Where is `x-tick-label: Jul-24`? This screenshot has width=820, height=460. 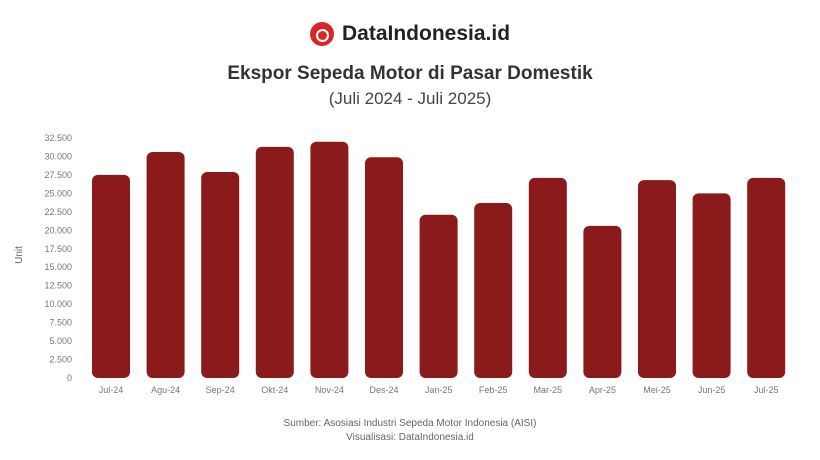 x-tick-label: Jul-24 is located at coordinates (111, 390).